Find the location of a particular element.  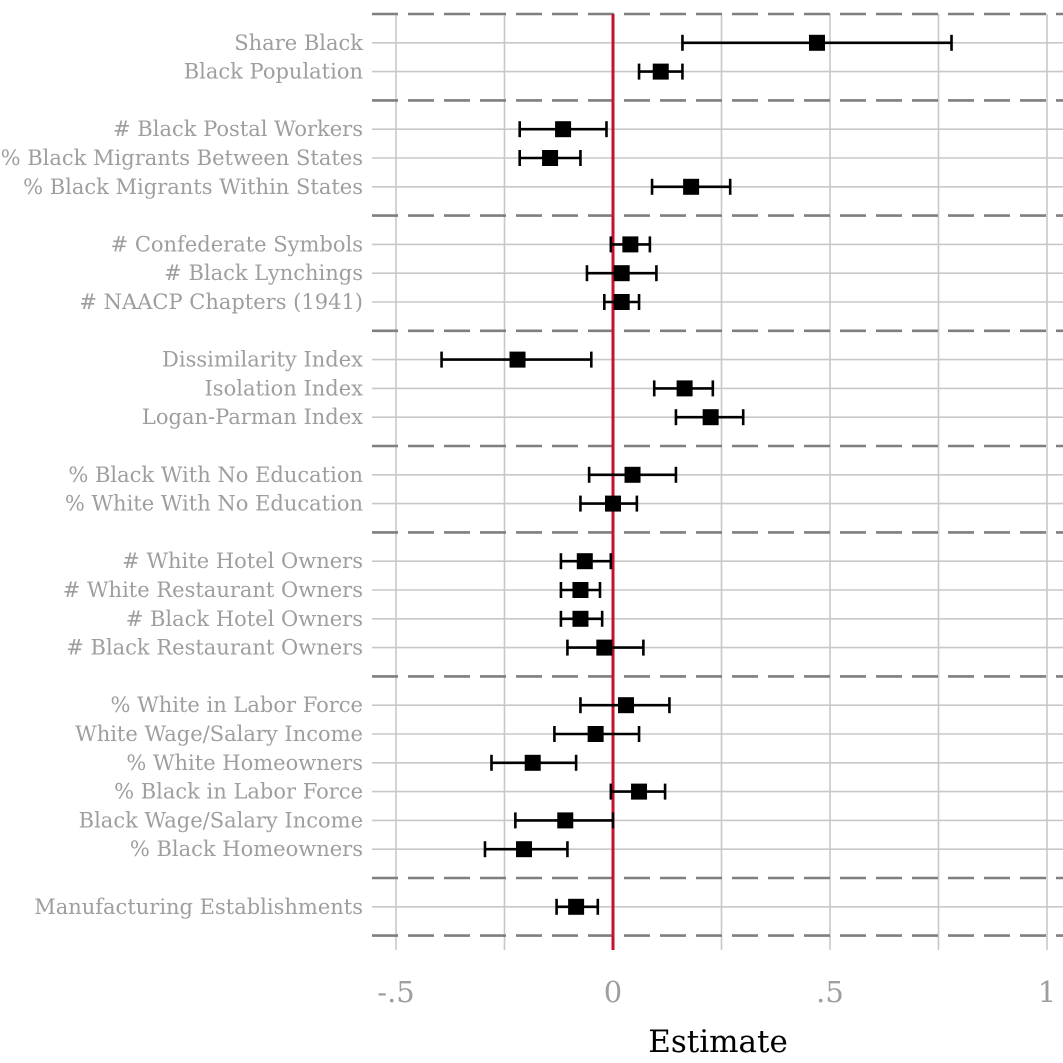

x-tick-label: 0 is located at coordinates (613, 992).